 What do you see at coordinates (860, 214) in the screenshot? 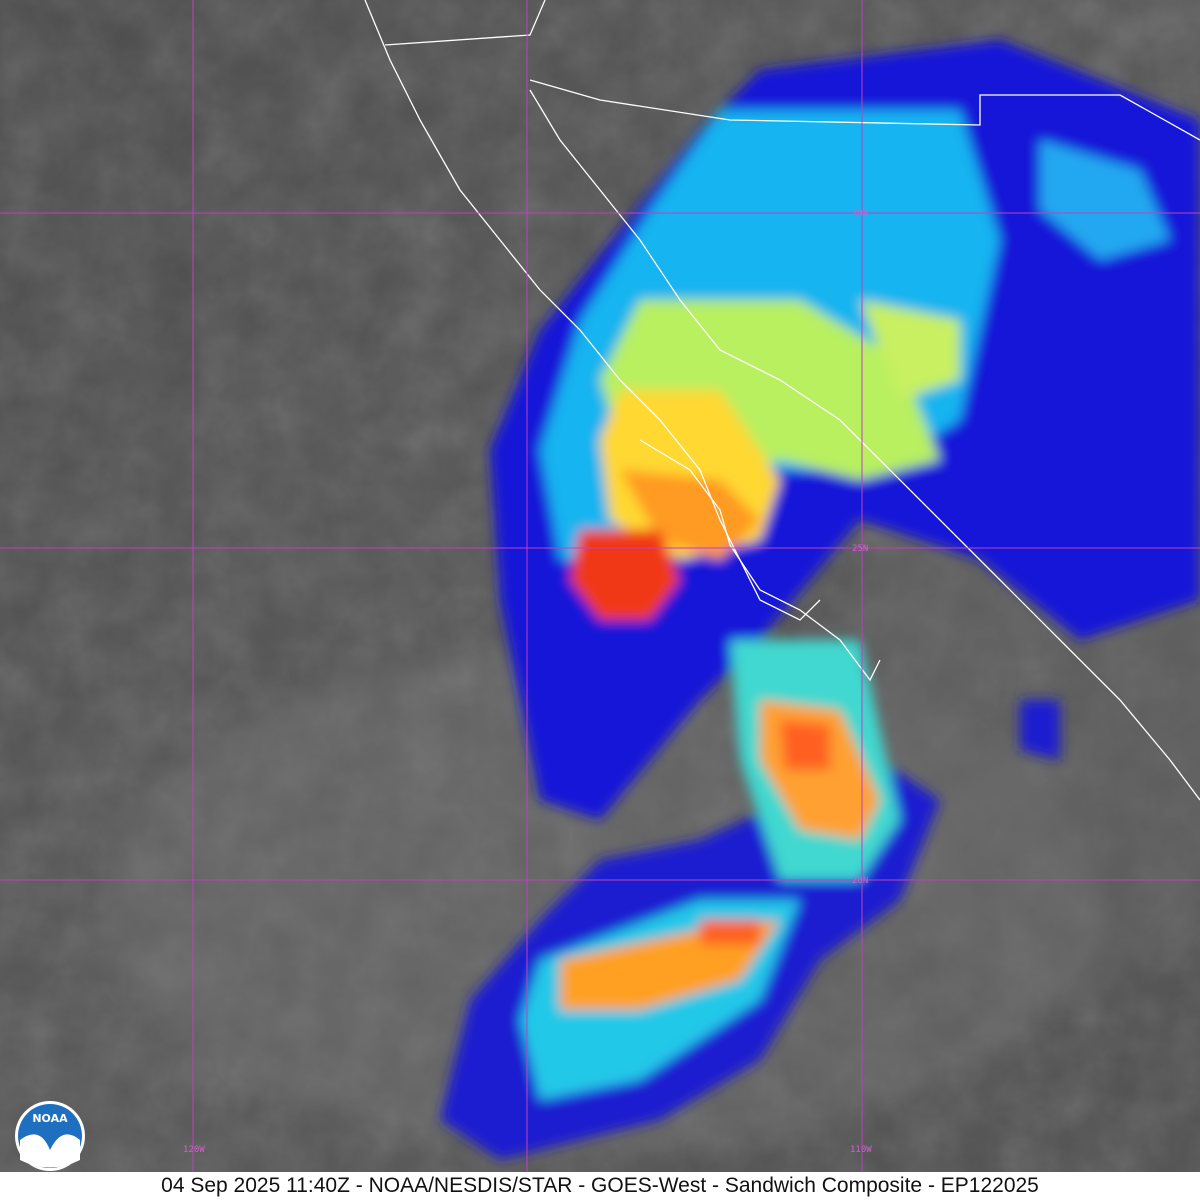
I see `grid-label: 30N` at bounding box center [860, 214].